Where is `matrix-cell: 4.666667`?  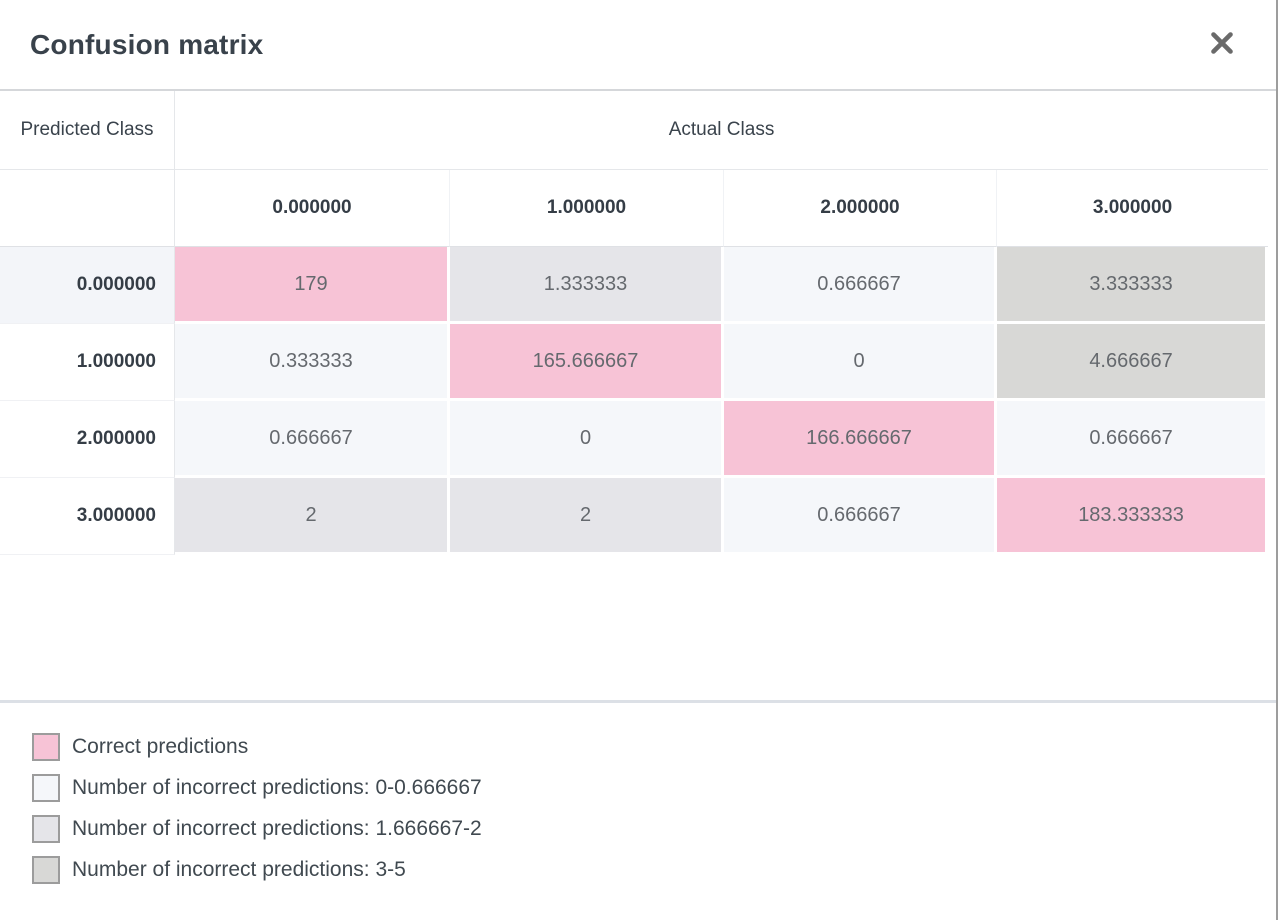
matrix-cell: 4.666667 is located at coordinates (1133, 362).